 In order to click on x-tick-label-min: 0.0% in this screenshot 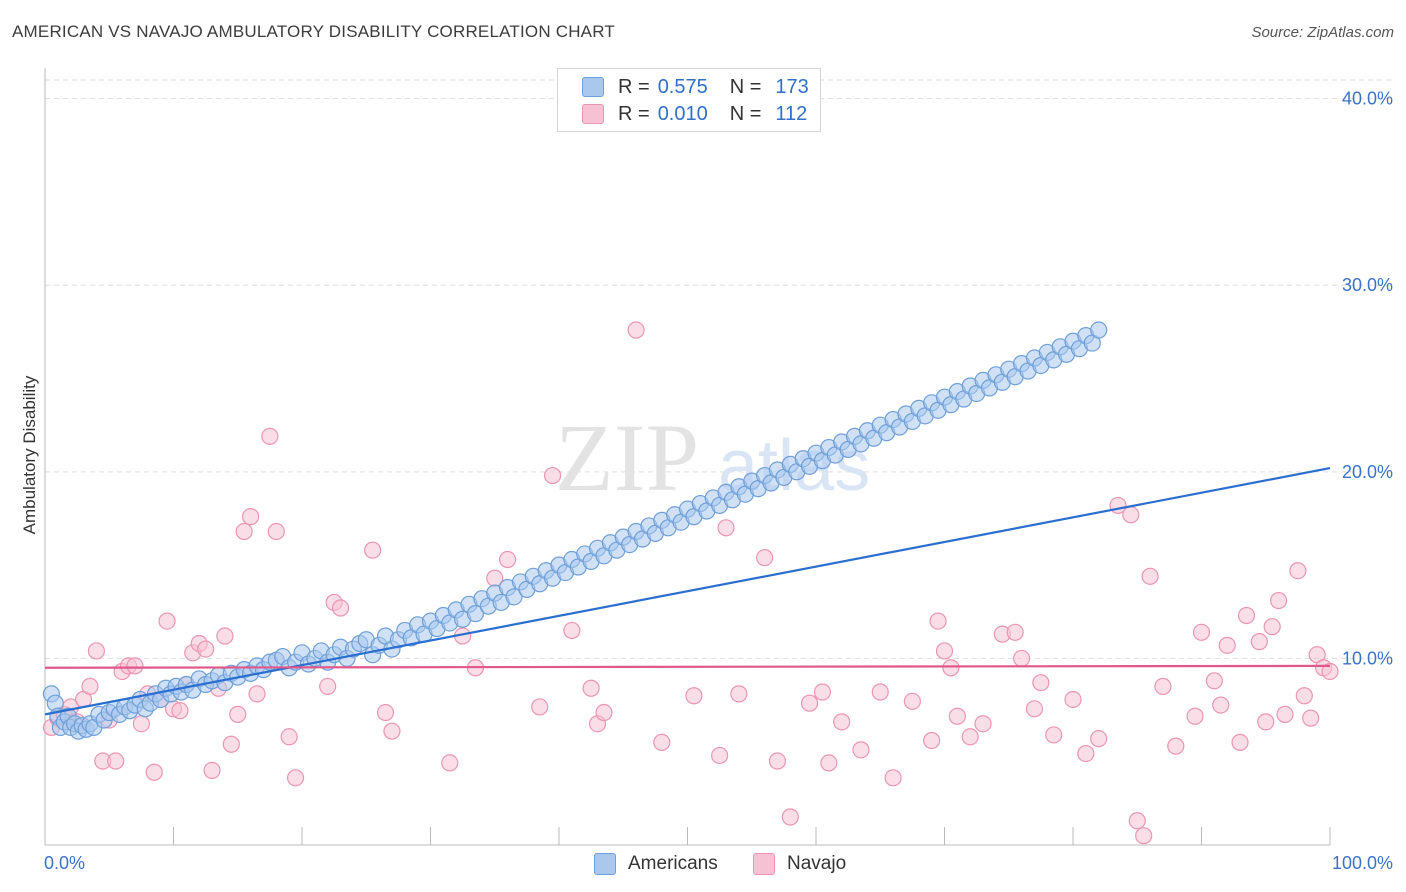, I will do `click(64, 863)`.